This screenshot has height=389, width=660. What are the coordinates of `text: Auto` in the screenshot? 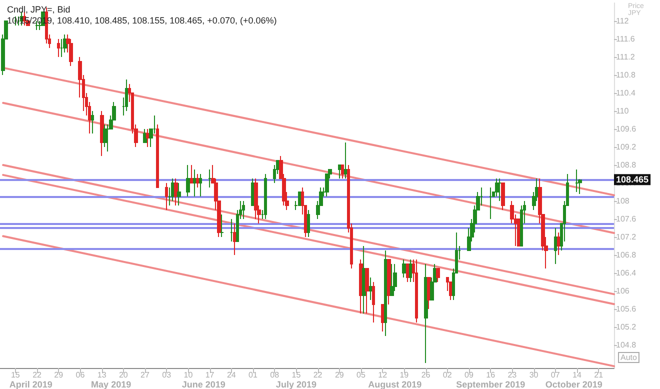 It's located at (629, 357).